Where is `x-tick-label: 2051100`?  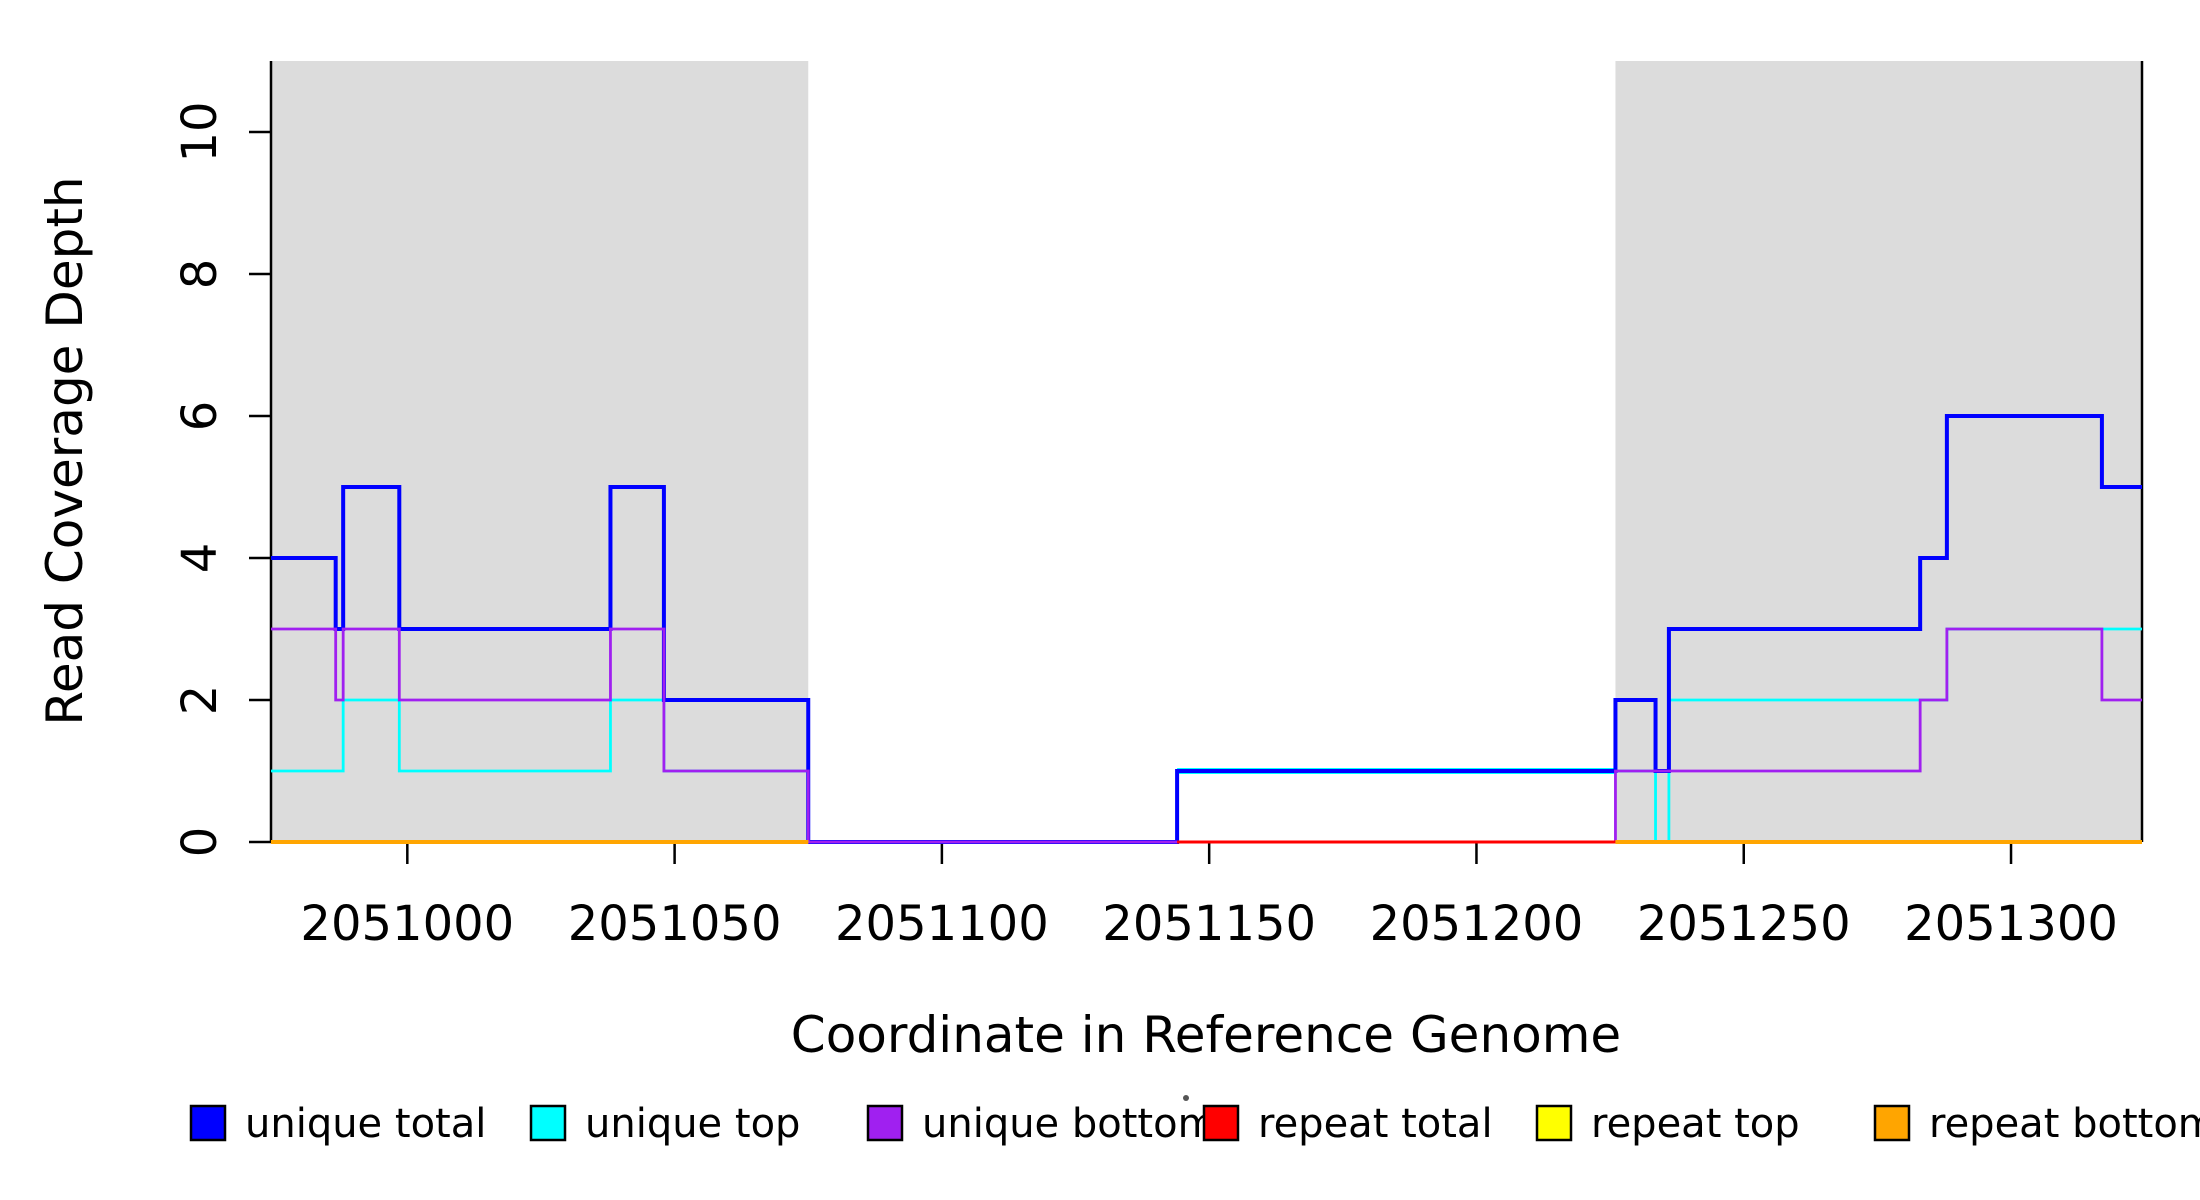 x-tick-label: 2051100 is located at coordinates (942, 924).